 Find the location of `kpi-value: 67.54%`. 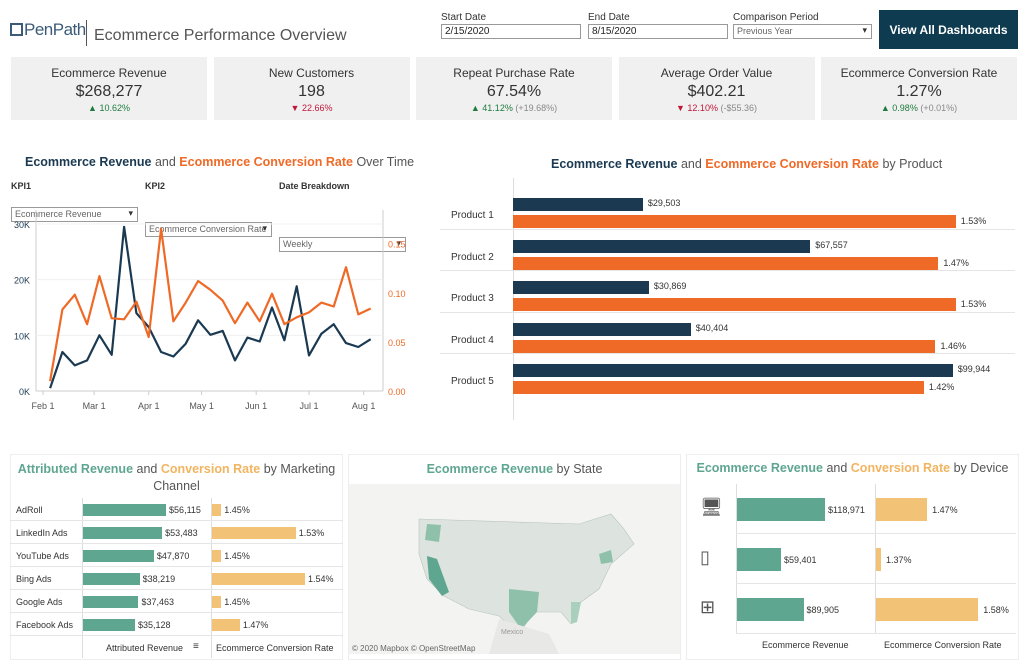

kpi-value: 67.54% is located at coordinates (514, 91).